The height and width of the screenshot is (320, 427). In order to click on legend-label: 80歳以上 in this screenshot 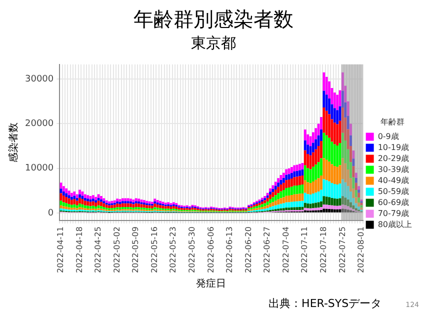, I will do `click(395, 224)`.